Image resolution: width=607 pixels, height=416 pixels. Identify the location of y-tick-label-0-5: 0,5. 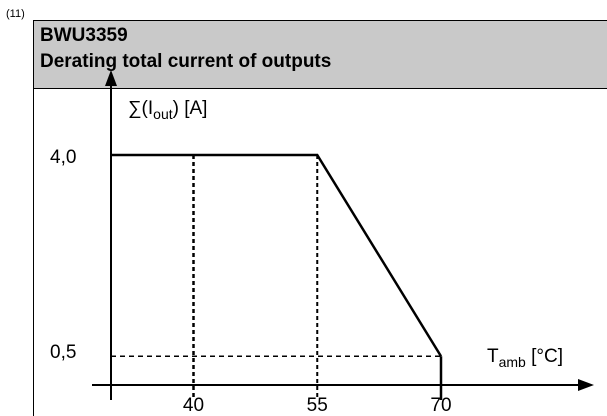
(63, 352).